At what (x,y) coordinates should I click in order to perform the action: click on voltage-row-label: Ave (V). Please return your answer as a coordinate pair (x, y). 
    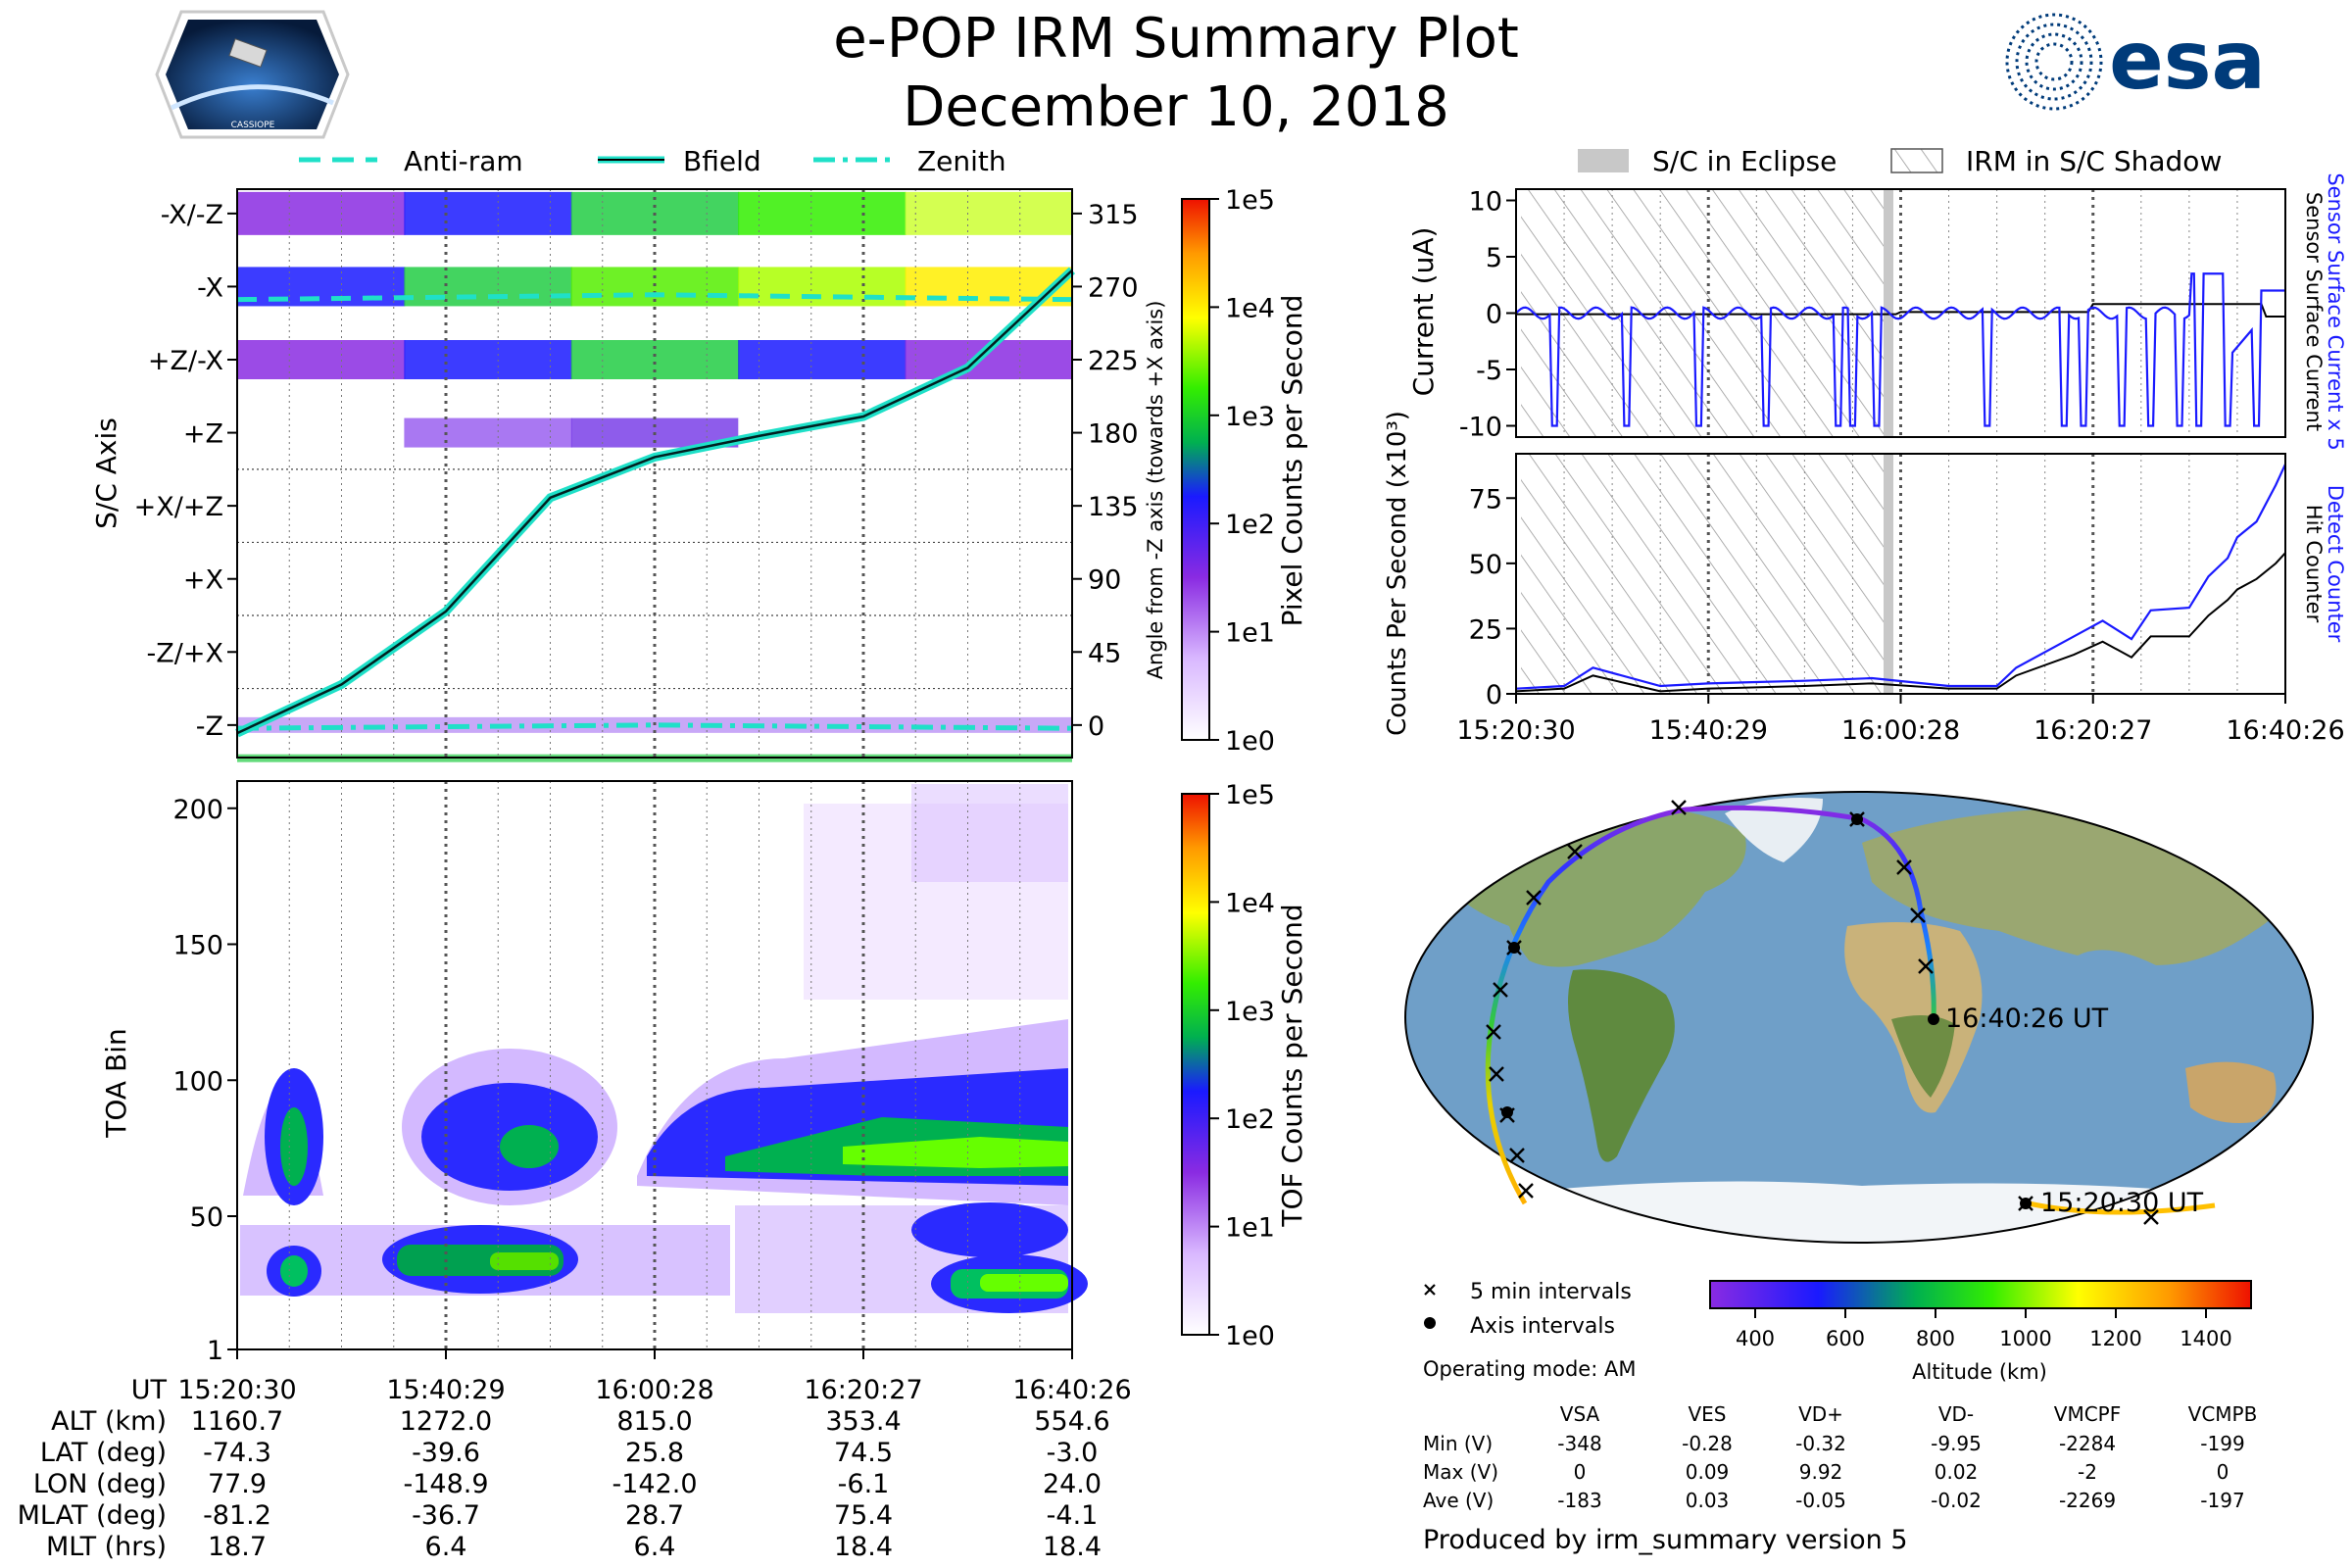
    Looking at the image, I should click on (1458, 1500).